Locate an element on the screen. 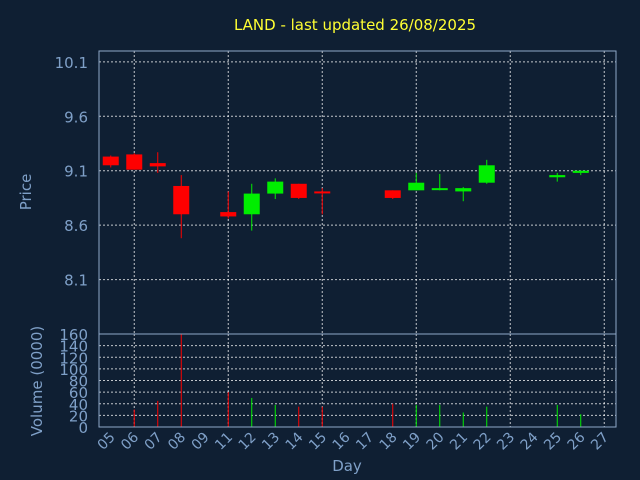  volume-tick-label: 40 is located at coordinates (78, 405).